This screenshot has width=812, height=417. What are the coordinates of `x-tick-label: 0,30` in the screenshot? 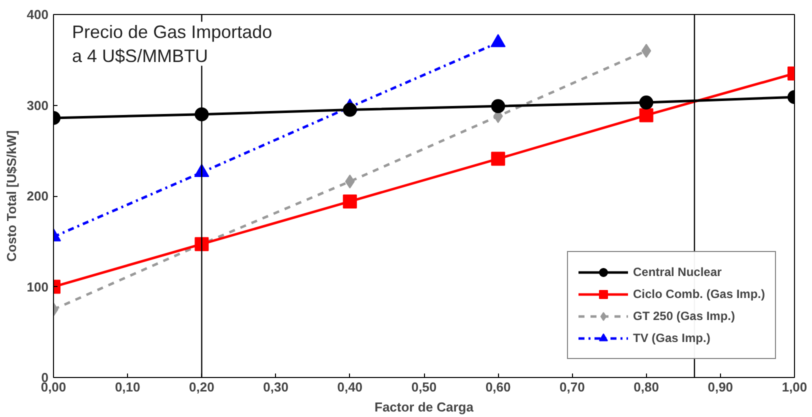 It's located at (275, 387).